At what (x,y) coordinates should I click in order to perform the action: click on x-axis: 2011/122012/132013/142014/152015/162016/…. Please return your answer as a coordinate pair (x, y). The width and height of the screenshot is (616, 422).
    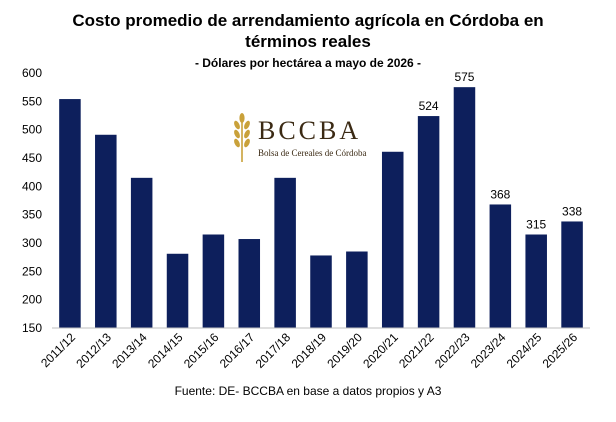
    Looking at the image, I should click on (314, 349).